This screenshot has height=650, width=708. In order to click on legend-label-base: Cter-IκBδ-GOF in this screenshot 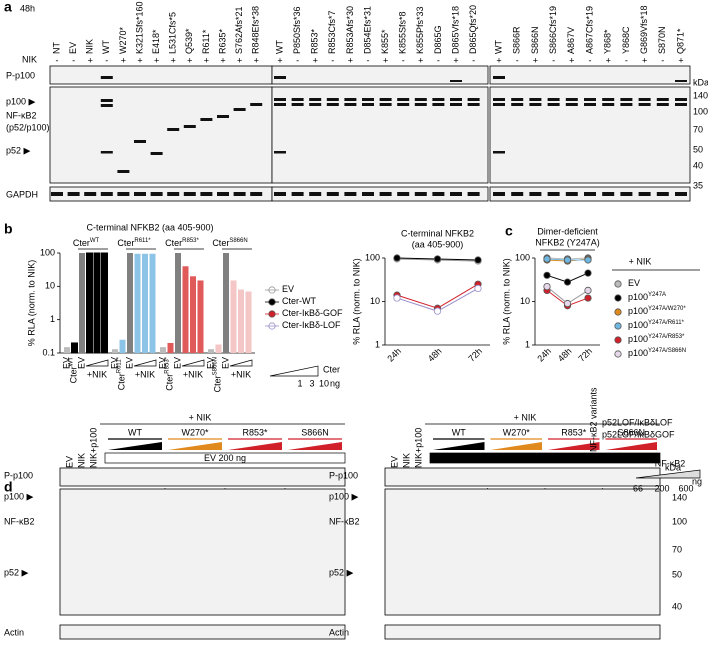, I will do `click(312, 313)`.